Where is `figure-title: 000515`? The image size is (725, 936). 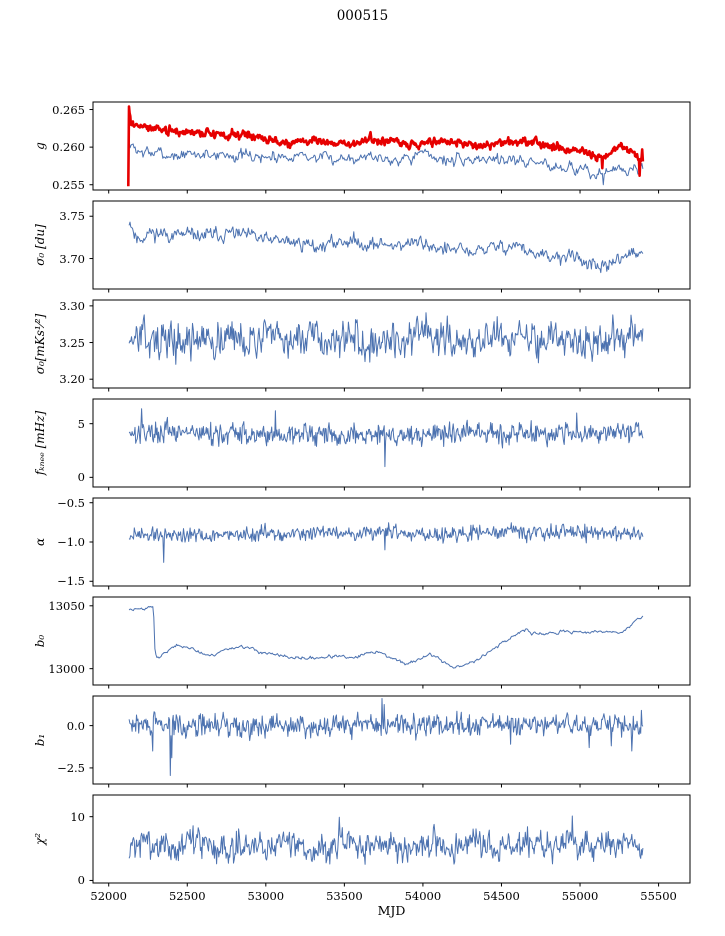
figure-title: 000515 is located at coordinates (362, 16).